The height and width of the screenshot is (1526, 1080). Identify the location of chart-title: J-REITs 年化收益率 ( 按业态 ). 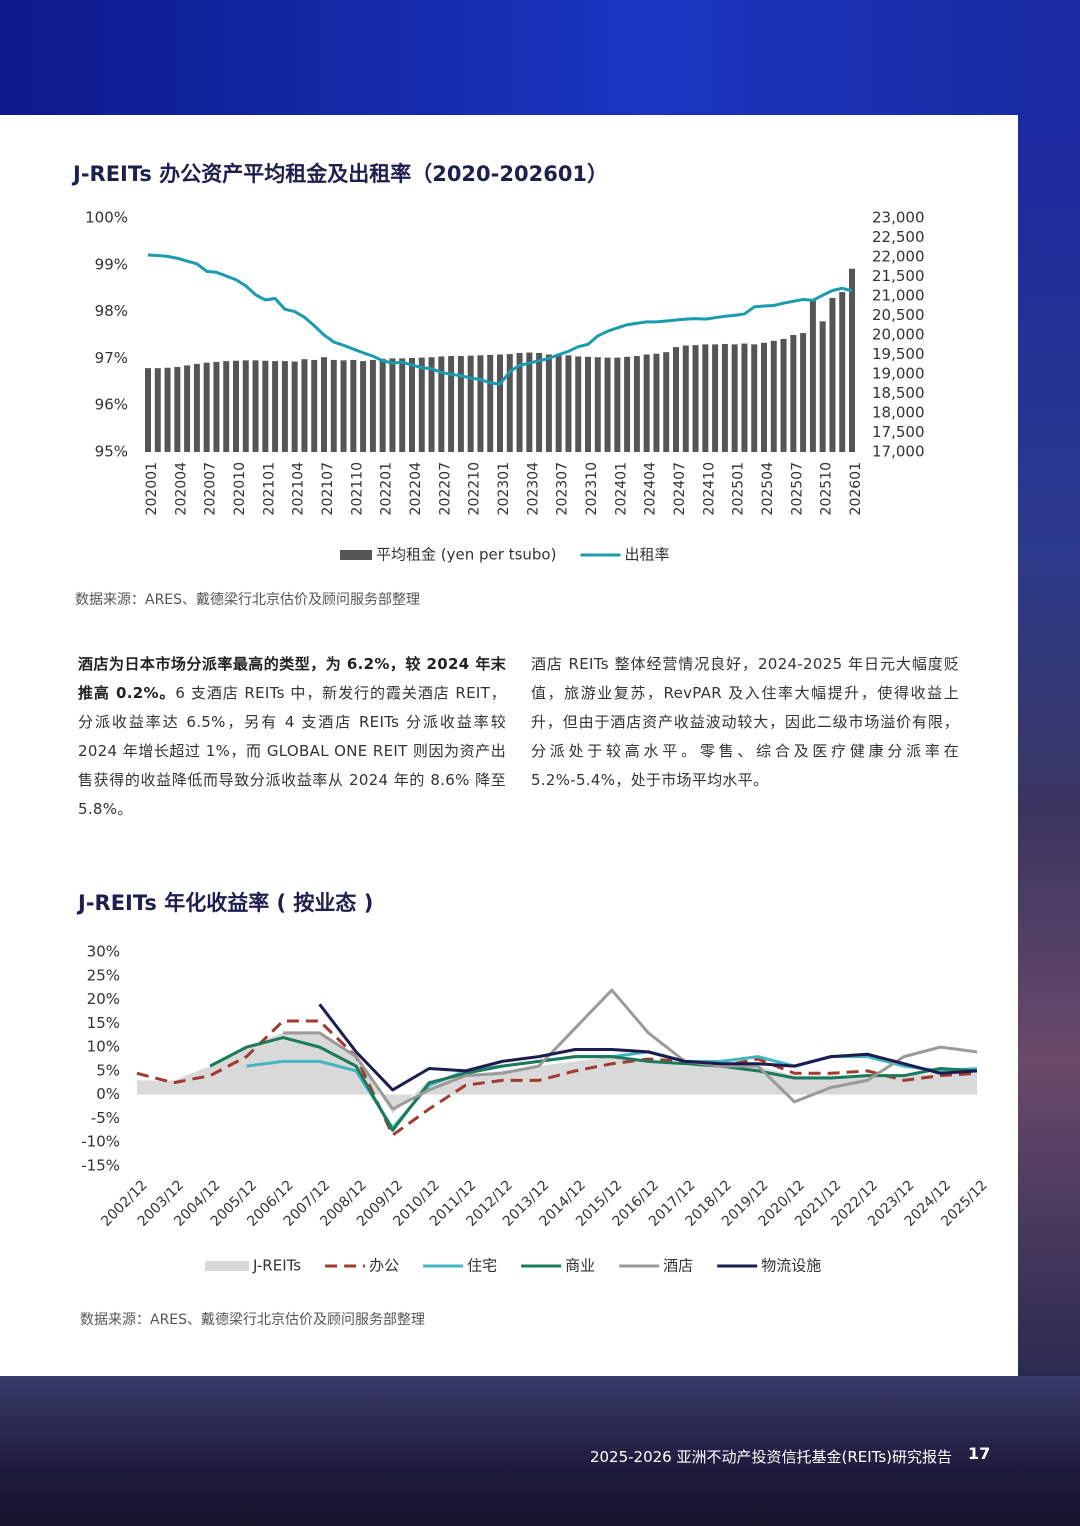
(224, 903).